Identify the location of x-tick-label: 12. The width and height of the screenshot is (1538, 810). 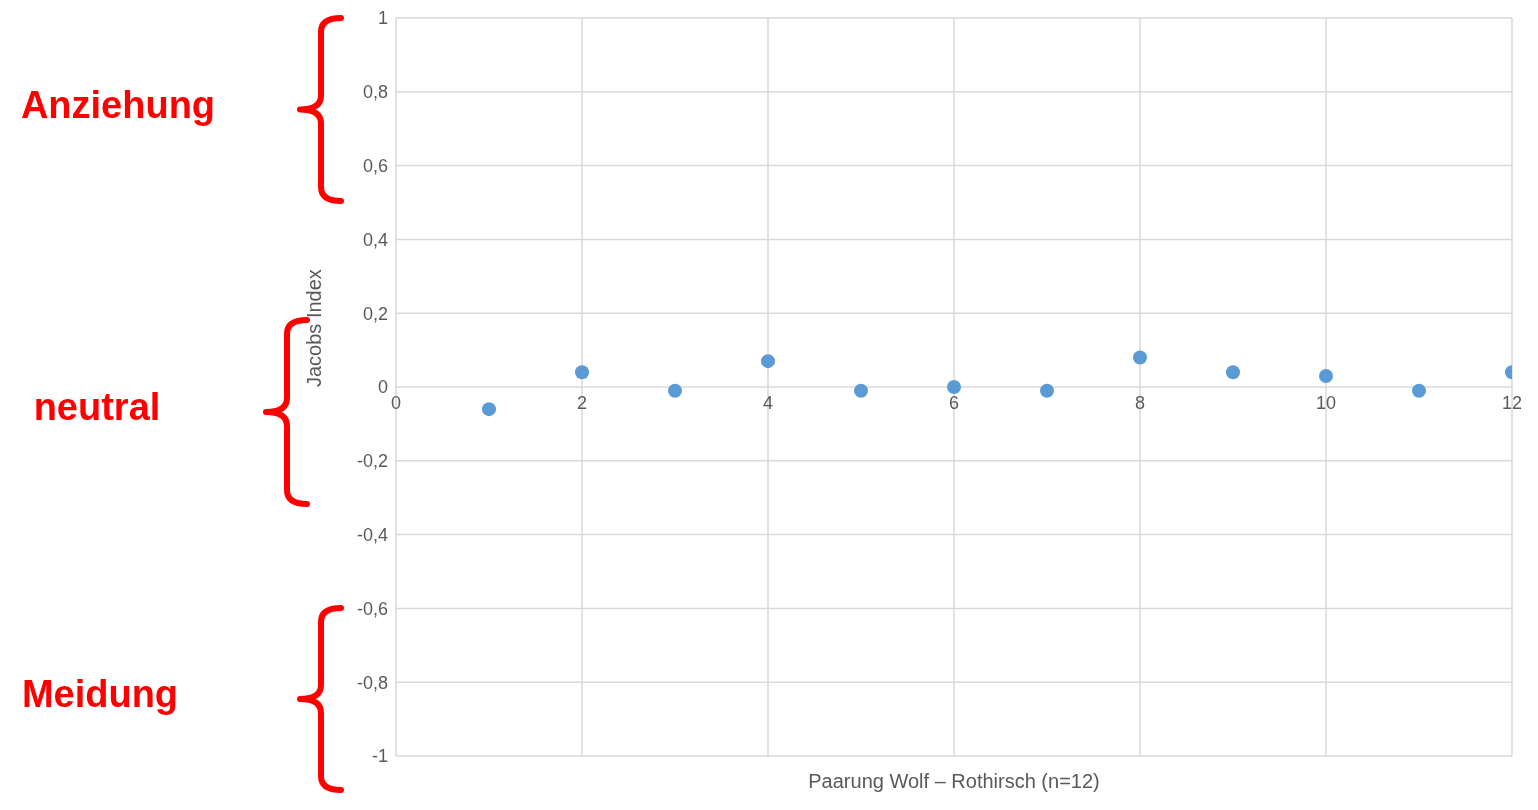
(1512, 403).